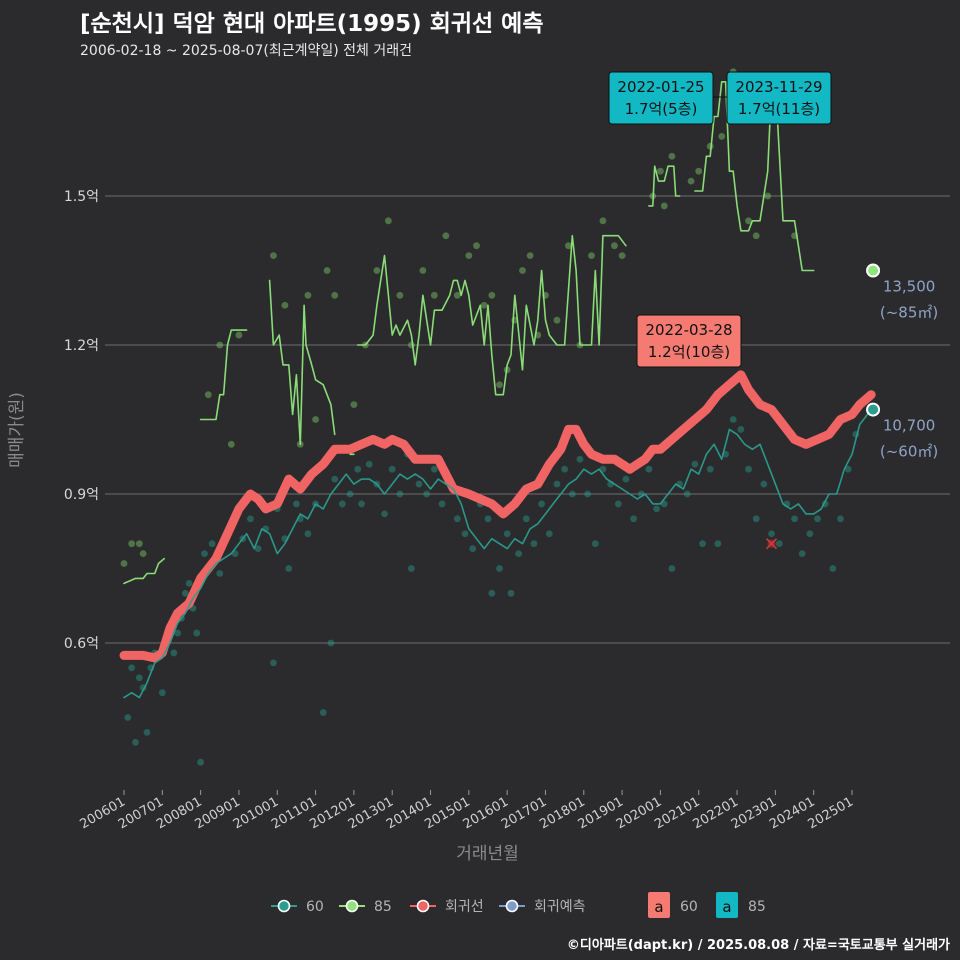  What do you see at coordinates (689, 907) in the screenshot?
I see `legend-label: 60` at bounding box center [689, 907].